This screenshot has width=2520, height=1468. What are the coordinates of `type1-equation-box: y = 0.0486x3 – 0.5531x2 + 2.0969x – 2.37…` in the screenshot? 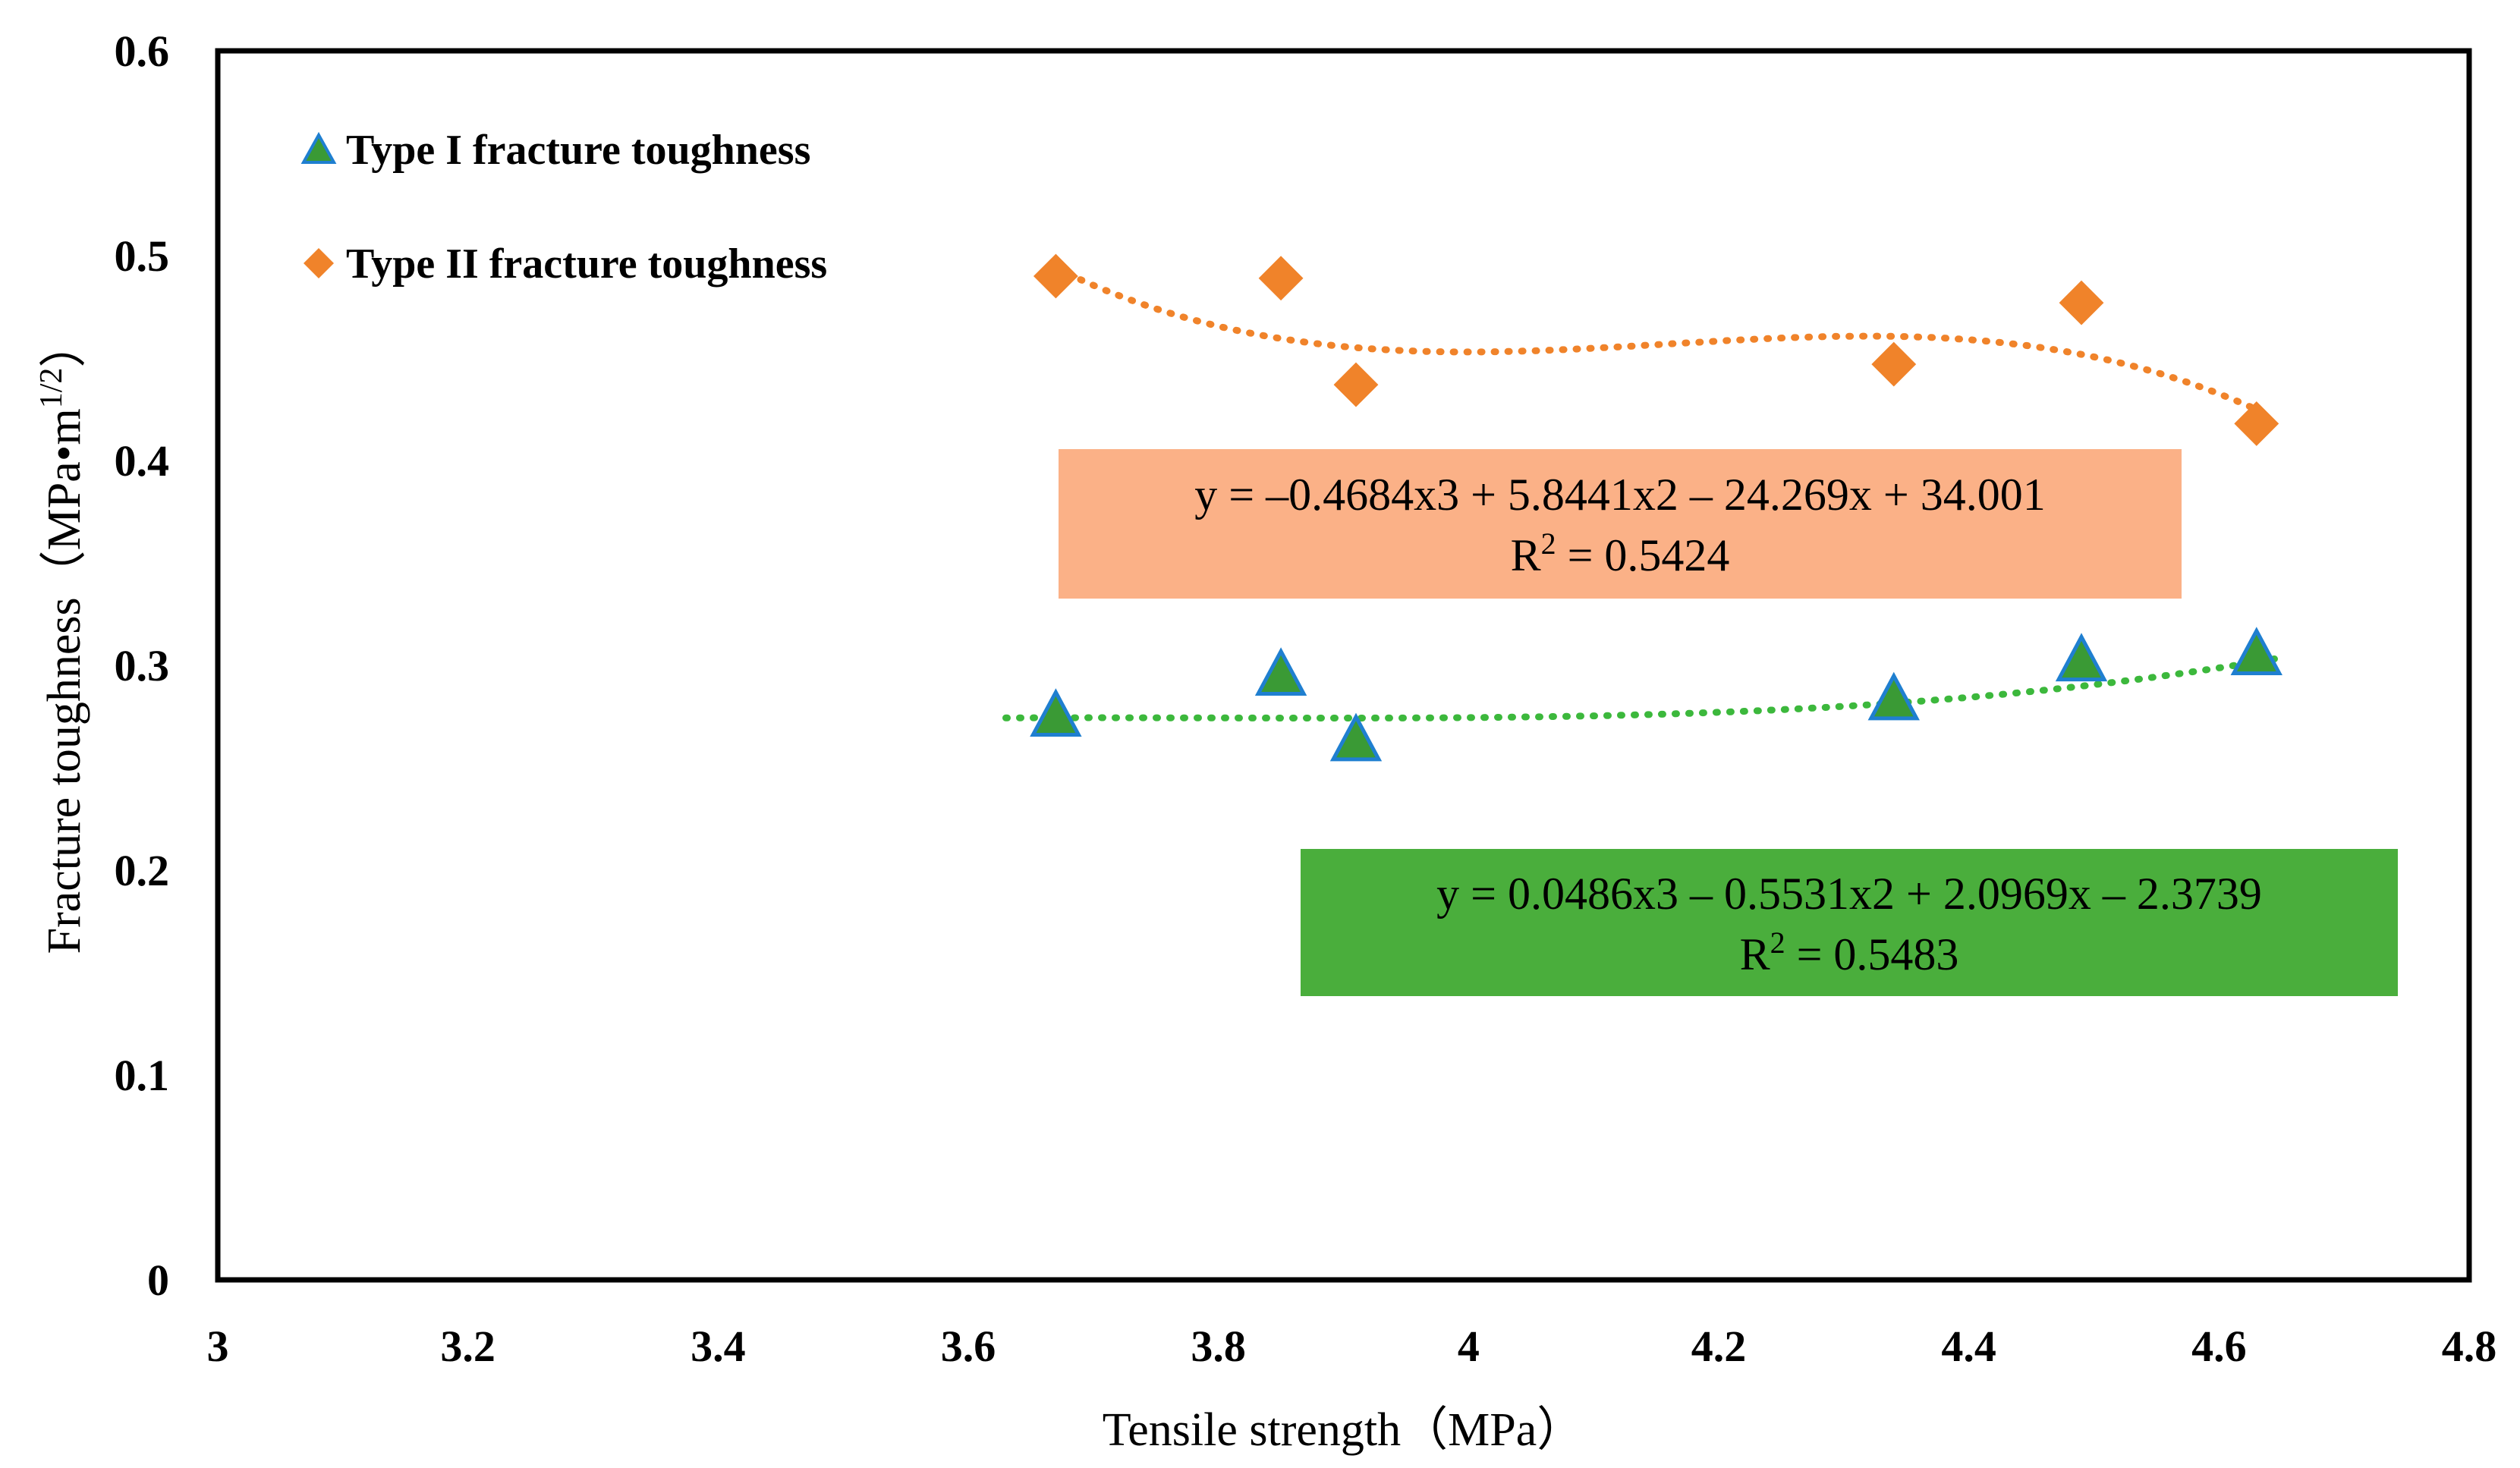 It's located at (1849, 922).